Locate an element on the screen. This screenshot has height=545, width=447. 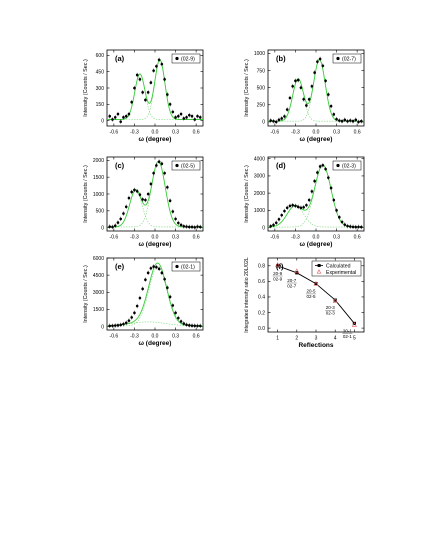
panel-label: (c) is located at coordinates (120, 165).